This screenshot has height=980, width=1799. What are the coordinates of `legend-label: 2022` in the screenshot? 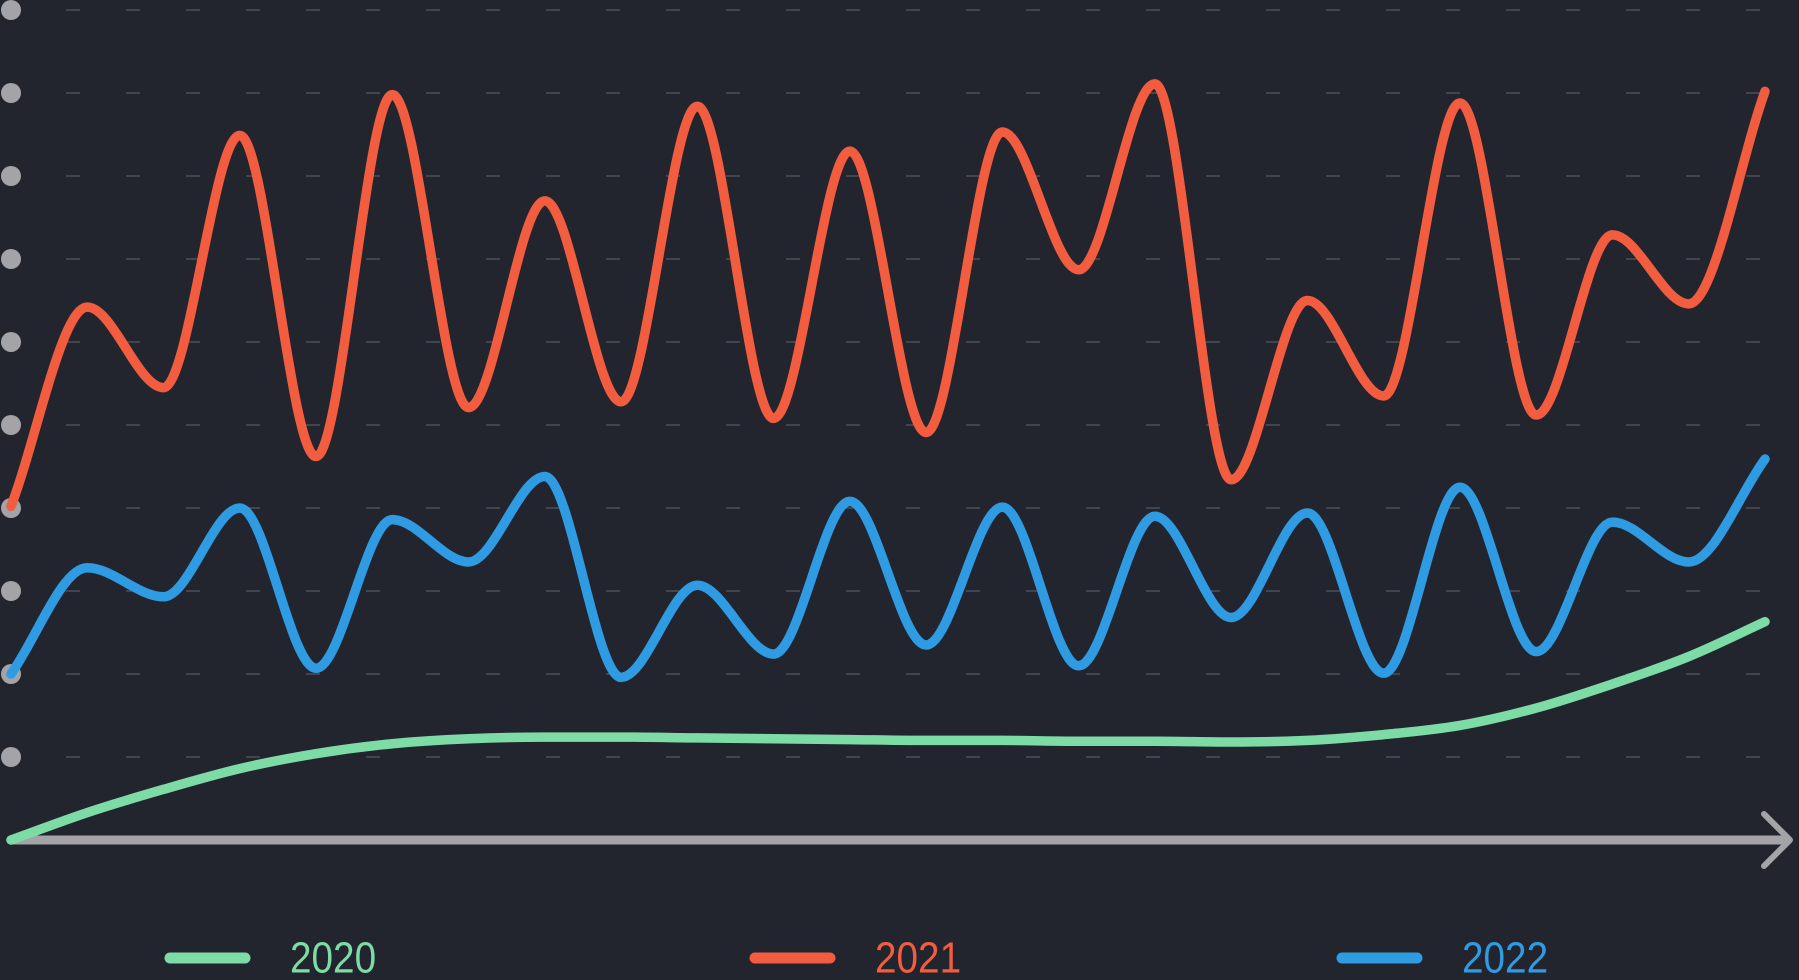 It's located at (1505, 956).